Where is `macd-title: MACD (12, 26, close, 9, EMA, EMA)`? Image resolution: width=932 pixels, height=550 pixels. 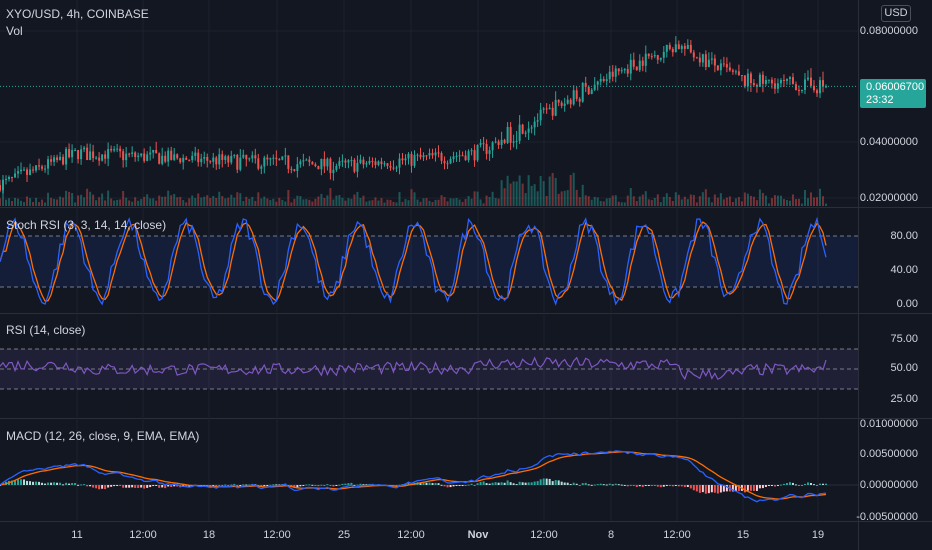 macd-title: MACD (12, 26, close, 9, EMA, EMA) is located at coordinates (103, 436).